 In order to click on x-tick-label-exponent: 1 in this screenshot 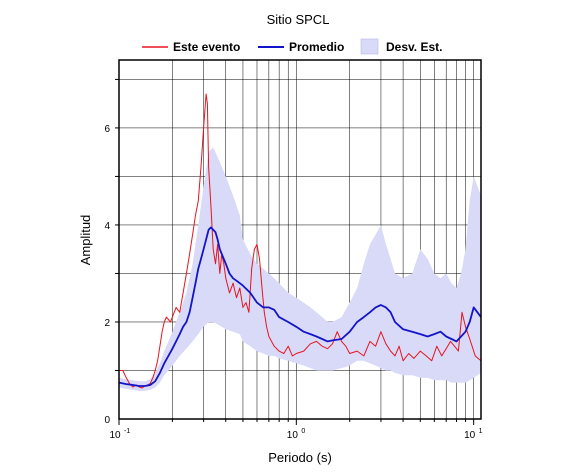, I will do `click(481, 431)`.